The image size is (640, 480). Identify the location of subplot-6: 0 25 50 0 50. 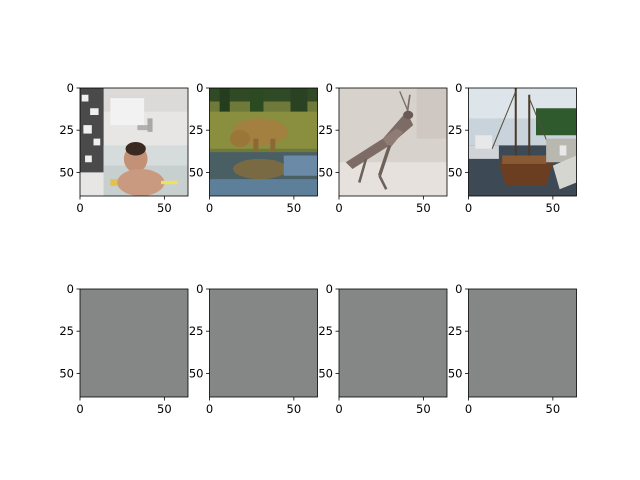
(253, 349).